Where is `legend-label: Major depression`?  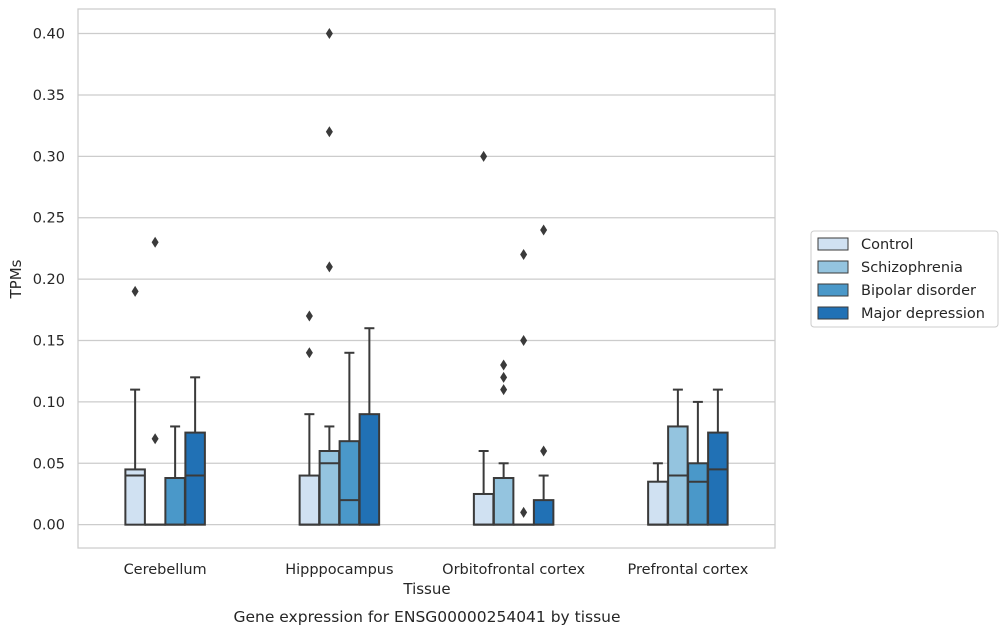 legend-label: Major depression is located at coordinates (923, 314).